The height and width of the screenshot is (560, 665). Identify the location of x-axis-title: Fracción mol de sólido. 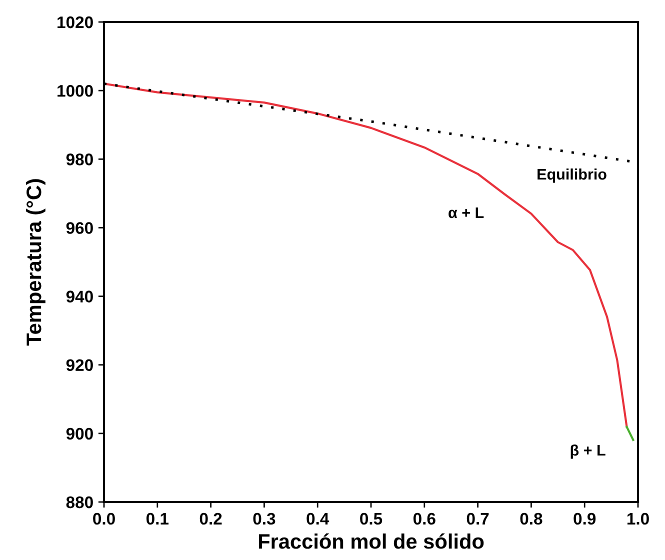
(371, 541).